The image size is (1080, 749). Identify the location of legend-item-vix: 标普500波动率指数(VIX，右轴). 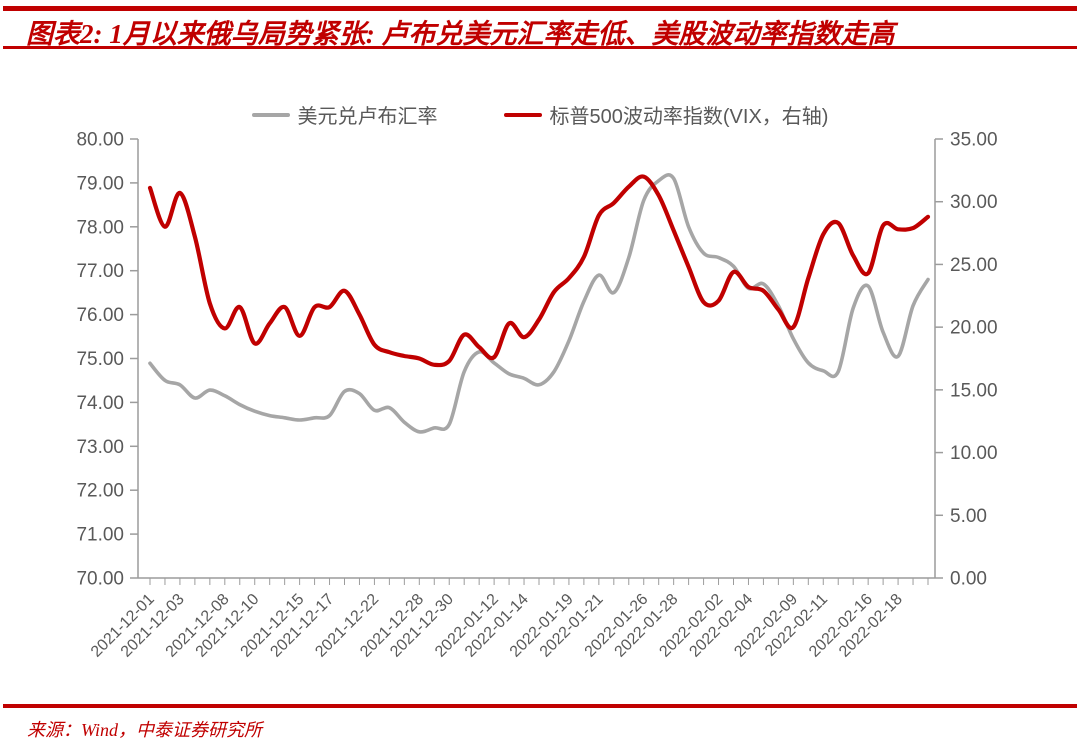
(666, 114).